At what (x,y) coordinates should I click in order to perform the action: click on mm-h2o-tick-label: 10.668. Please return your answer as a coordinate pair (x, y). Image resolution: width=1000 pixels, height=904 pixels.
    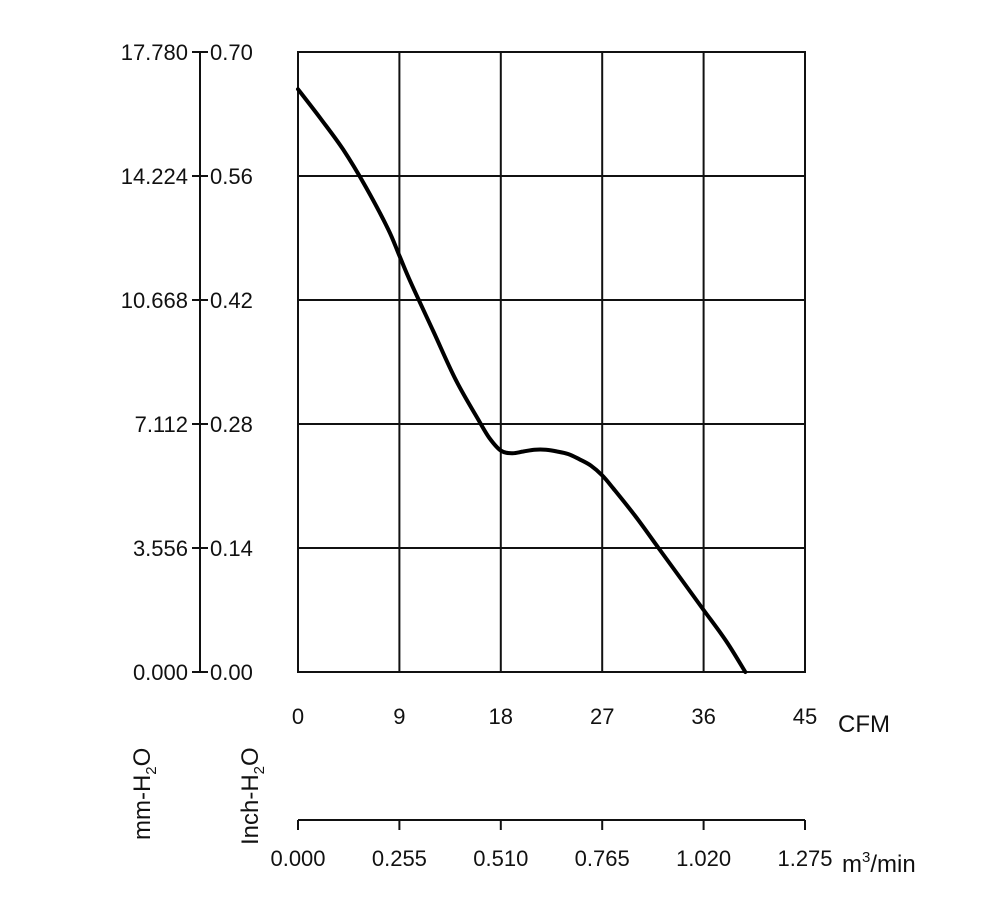
    Looking at the image, I should click on (154, 300).